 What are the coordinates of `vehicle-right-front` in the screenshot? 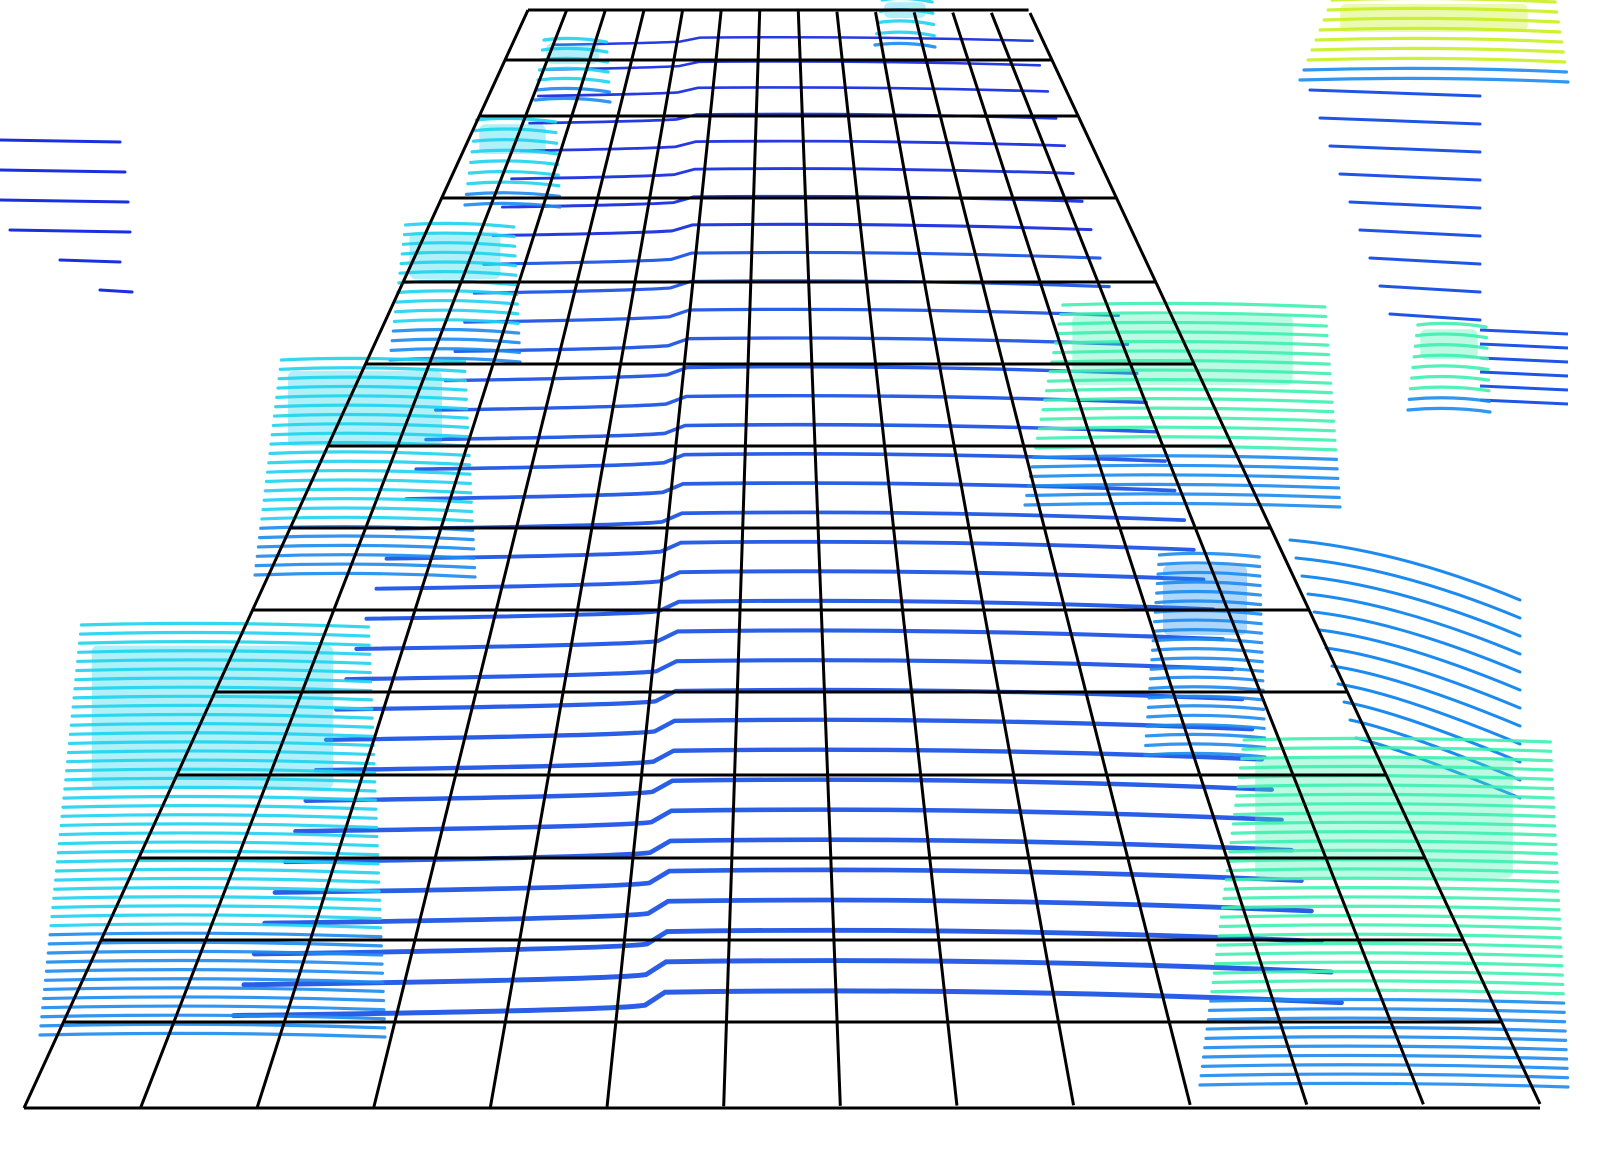 It's located at (1384, 912).